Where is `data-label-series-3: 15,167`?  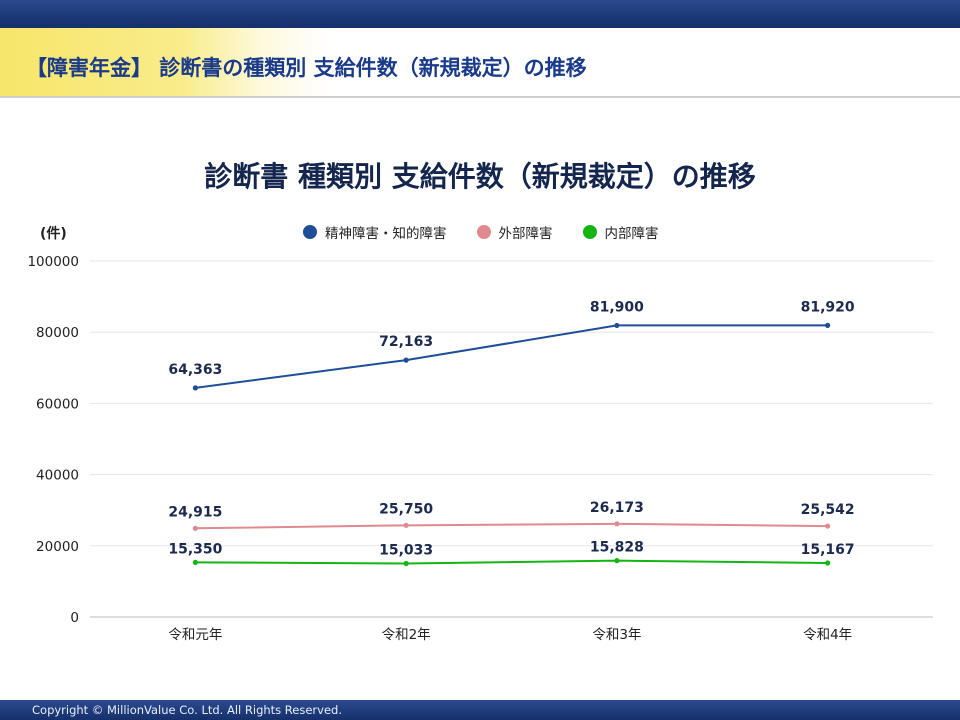 data-label-series-3: 15,167 is located at coordinates (828, 550).